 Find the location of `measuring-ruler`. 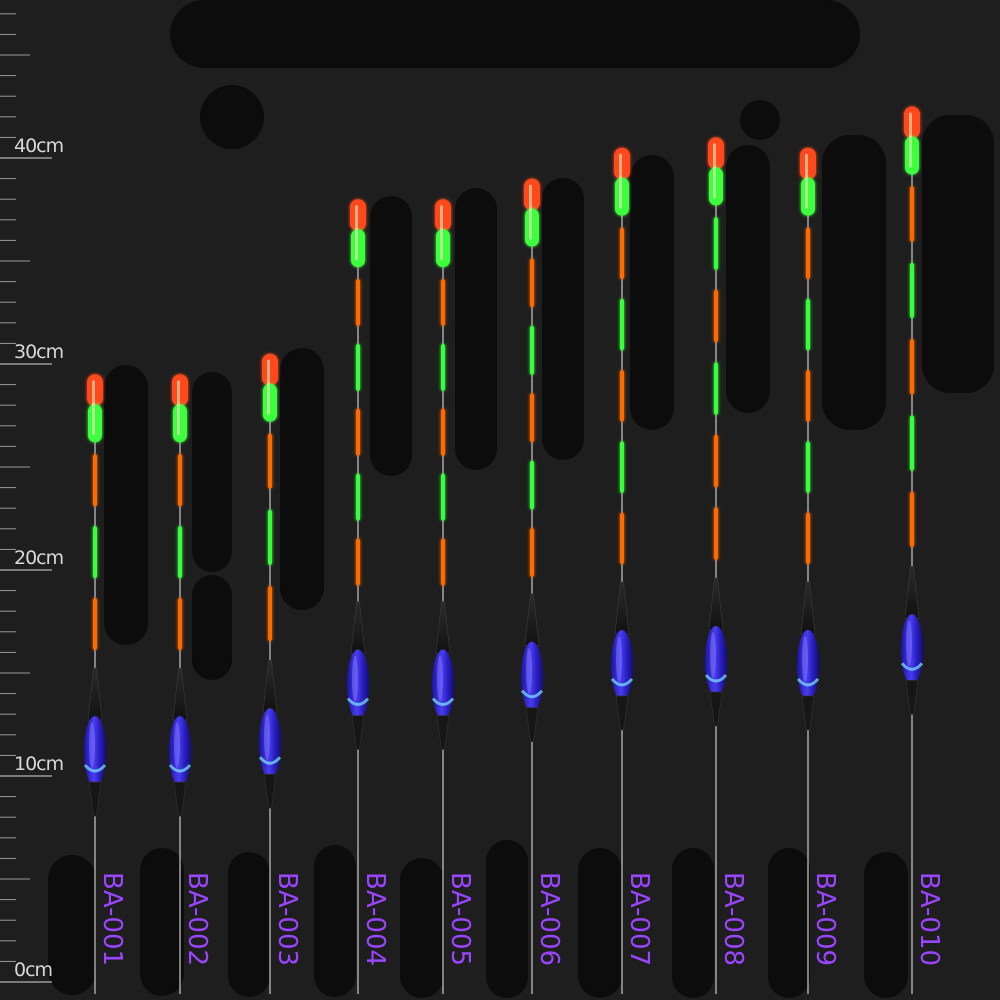

measuring-ruler is located at coordinates (26, 498).